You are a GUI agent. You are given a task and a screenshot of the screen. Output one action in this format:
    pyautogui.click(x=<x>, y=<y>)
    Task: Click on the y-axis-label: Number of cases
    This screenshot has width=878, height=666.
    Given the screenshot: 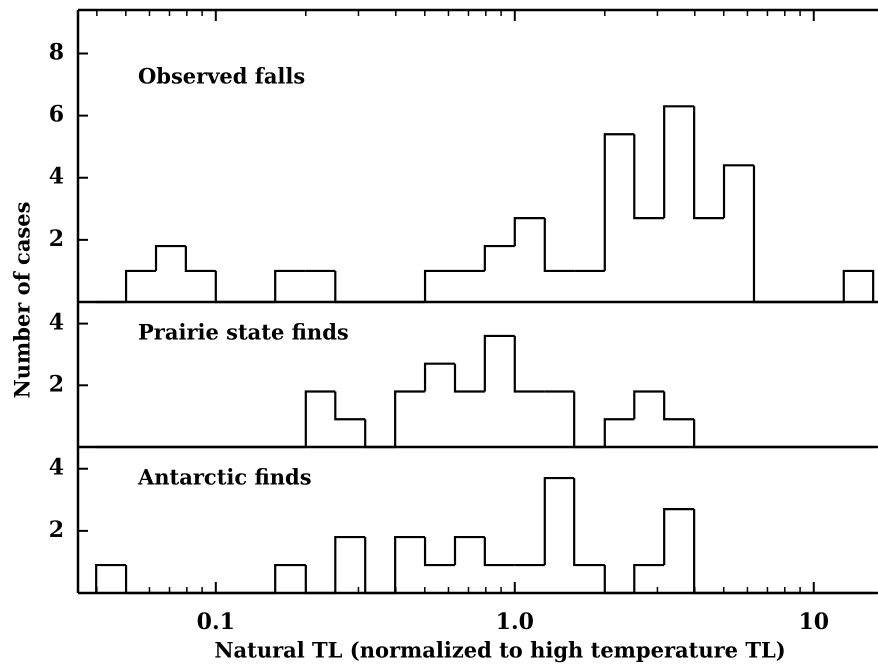 What is the action you would take?
    pyautogui.click(x=22, y=300)
    